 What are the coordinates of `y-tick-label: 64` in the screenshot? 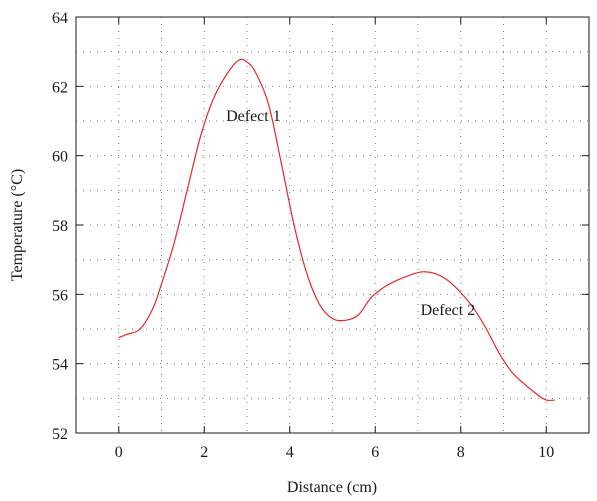 It's located at (60, 18).